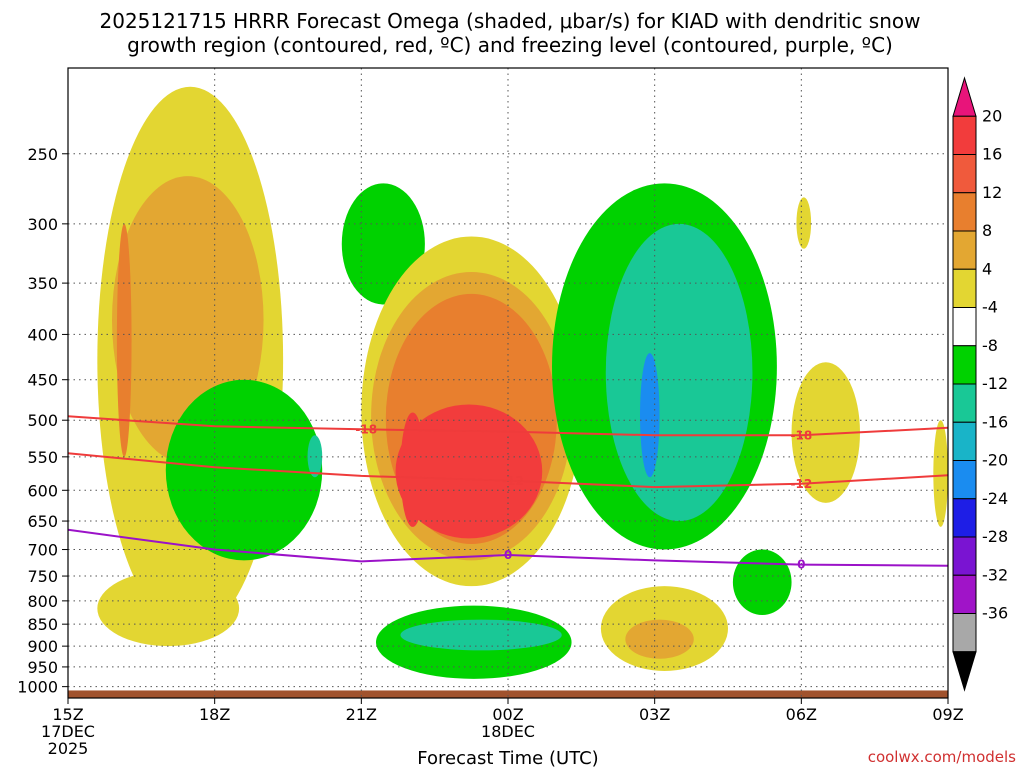  I want to click on y-tick-label-700: 700, so click(42, 550).